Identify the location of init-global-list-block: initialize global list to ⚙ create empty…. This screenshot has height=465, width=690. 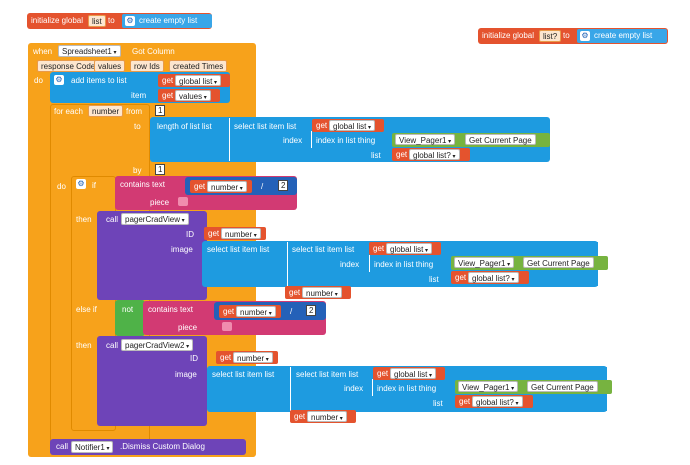
(119, 21).